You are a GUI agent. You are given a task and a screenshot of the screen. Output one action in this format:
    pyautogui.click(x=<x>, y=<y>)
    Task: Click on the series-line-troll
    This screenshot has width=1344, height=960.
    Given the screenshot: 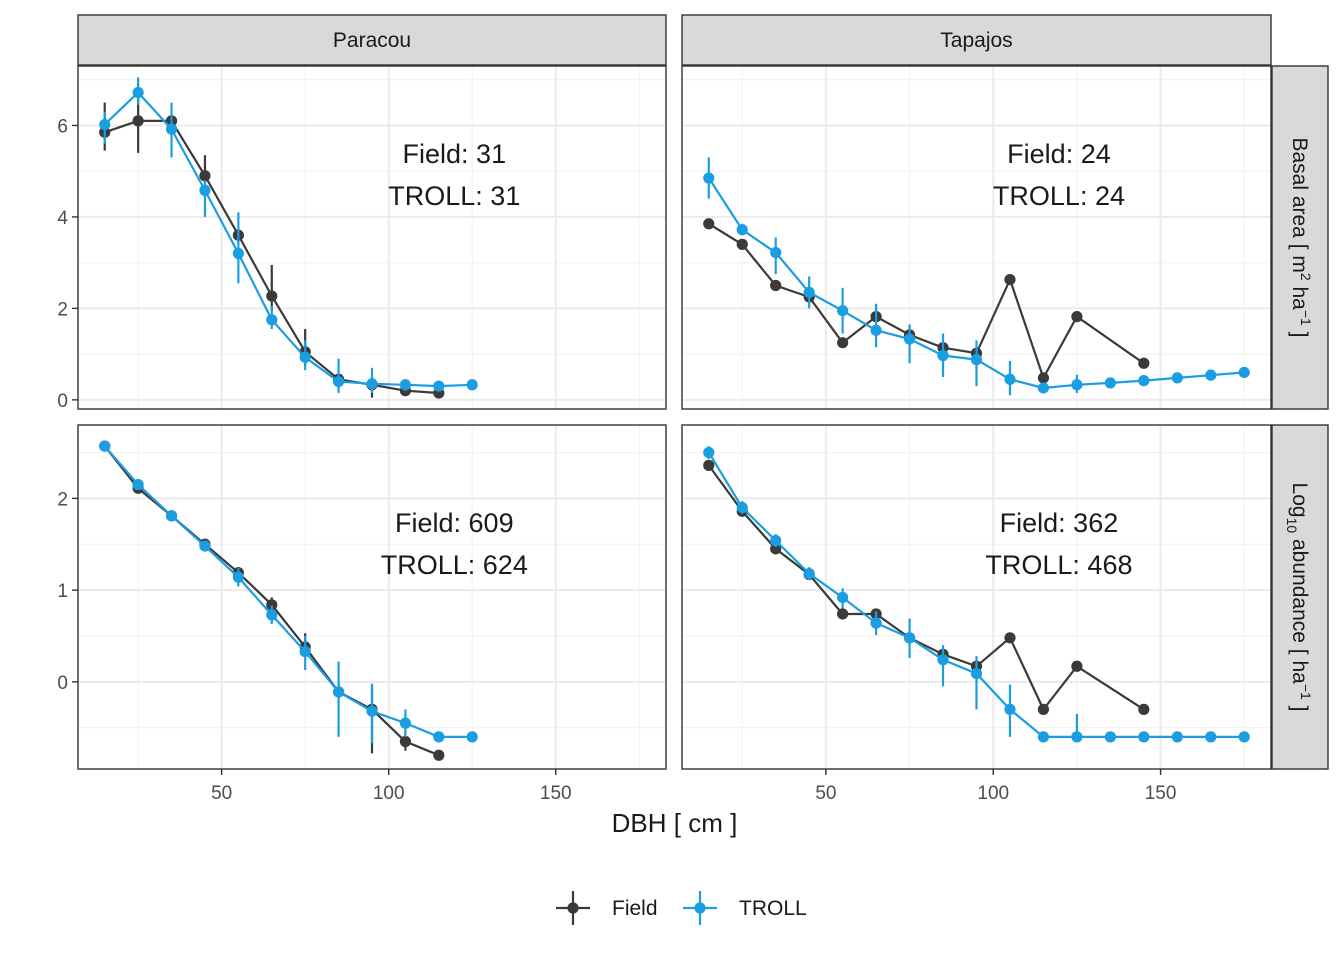 What is the action you would take?
    pyautogui.click(x=288, y=592)
    